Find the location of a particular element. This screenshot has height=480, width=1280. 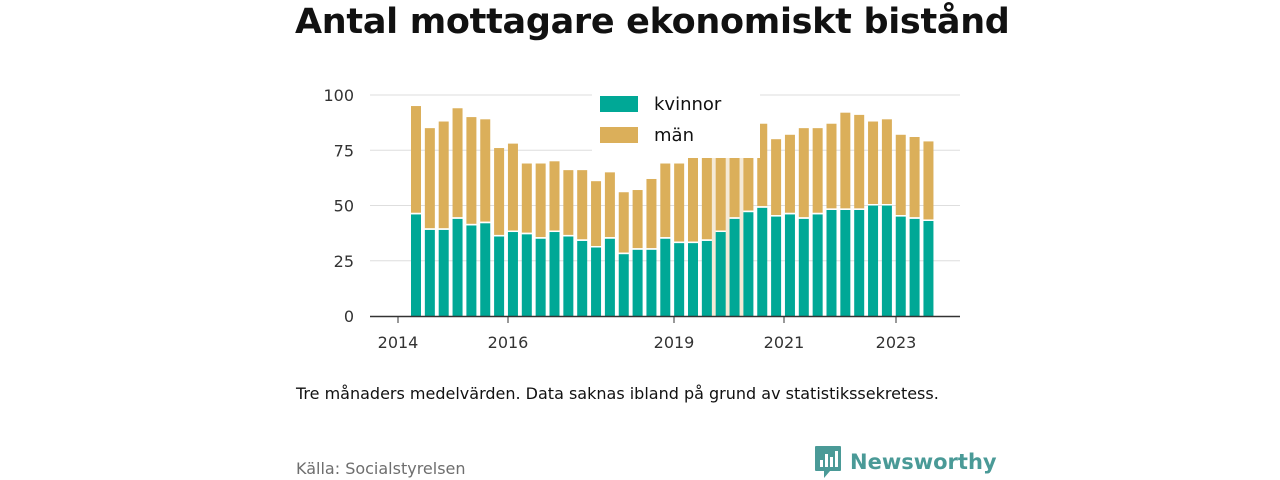

brand-logo: Newsworthy is located at coordinates (905, 462).